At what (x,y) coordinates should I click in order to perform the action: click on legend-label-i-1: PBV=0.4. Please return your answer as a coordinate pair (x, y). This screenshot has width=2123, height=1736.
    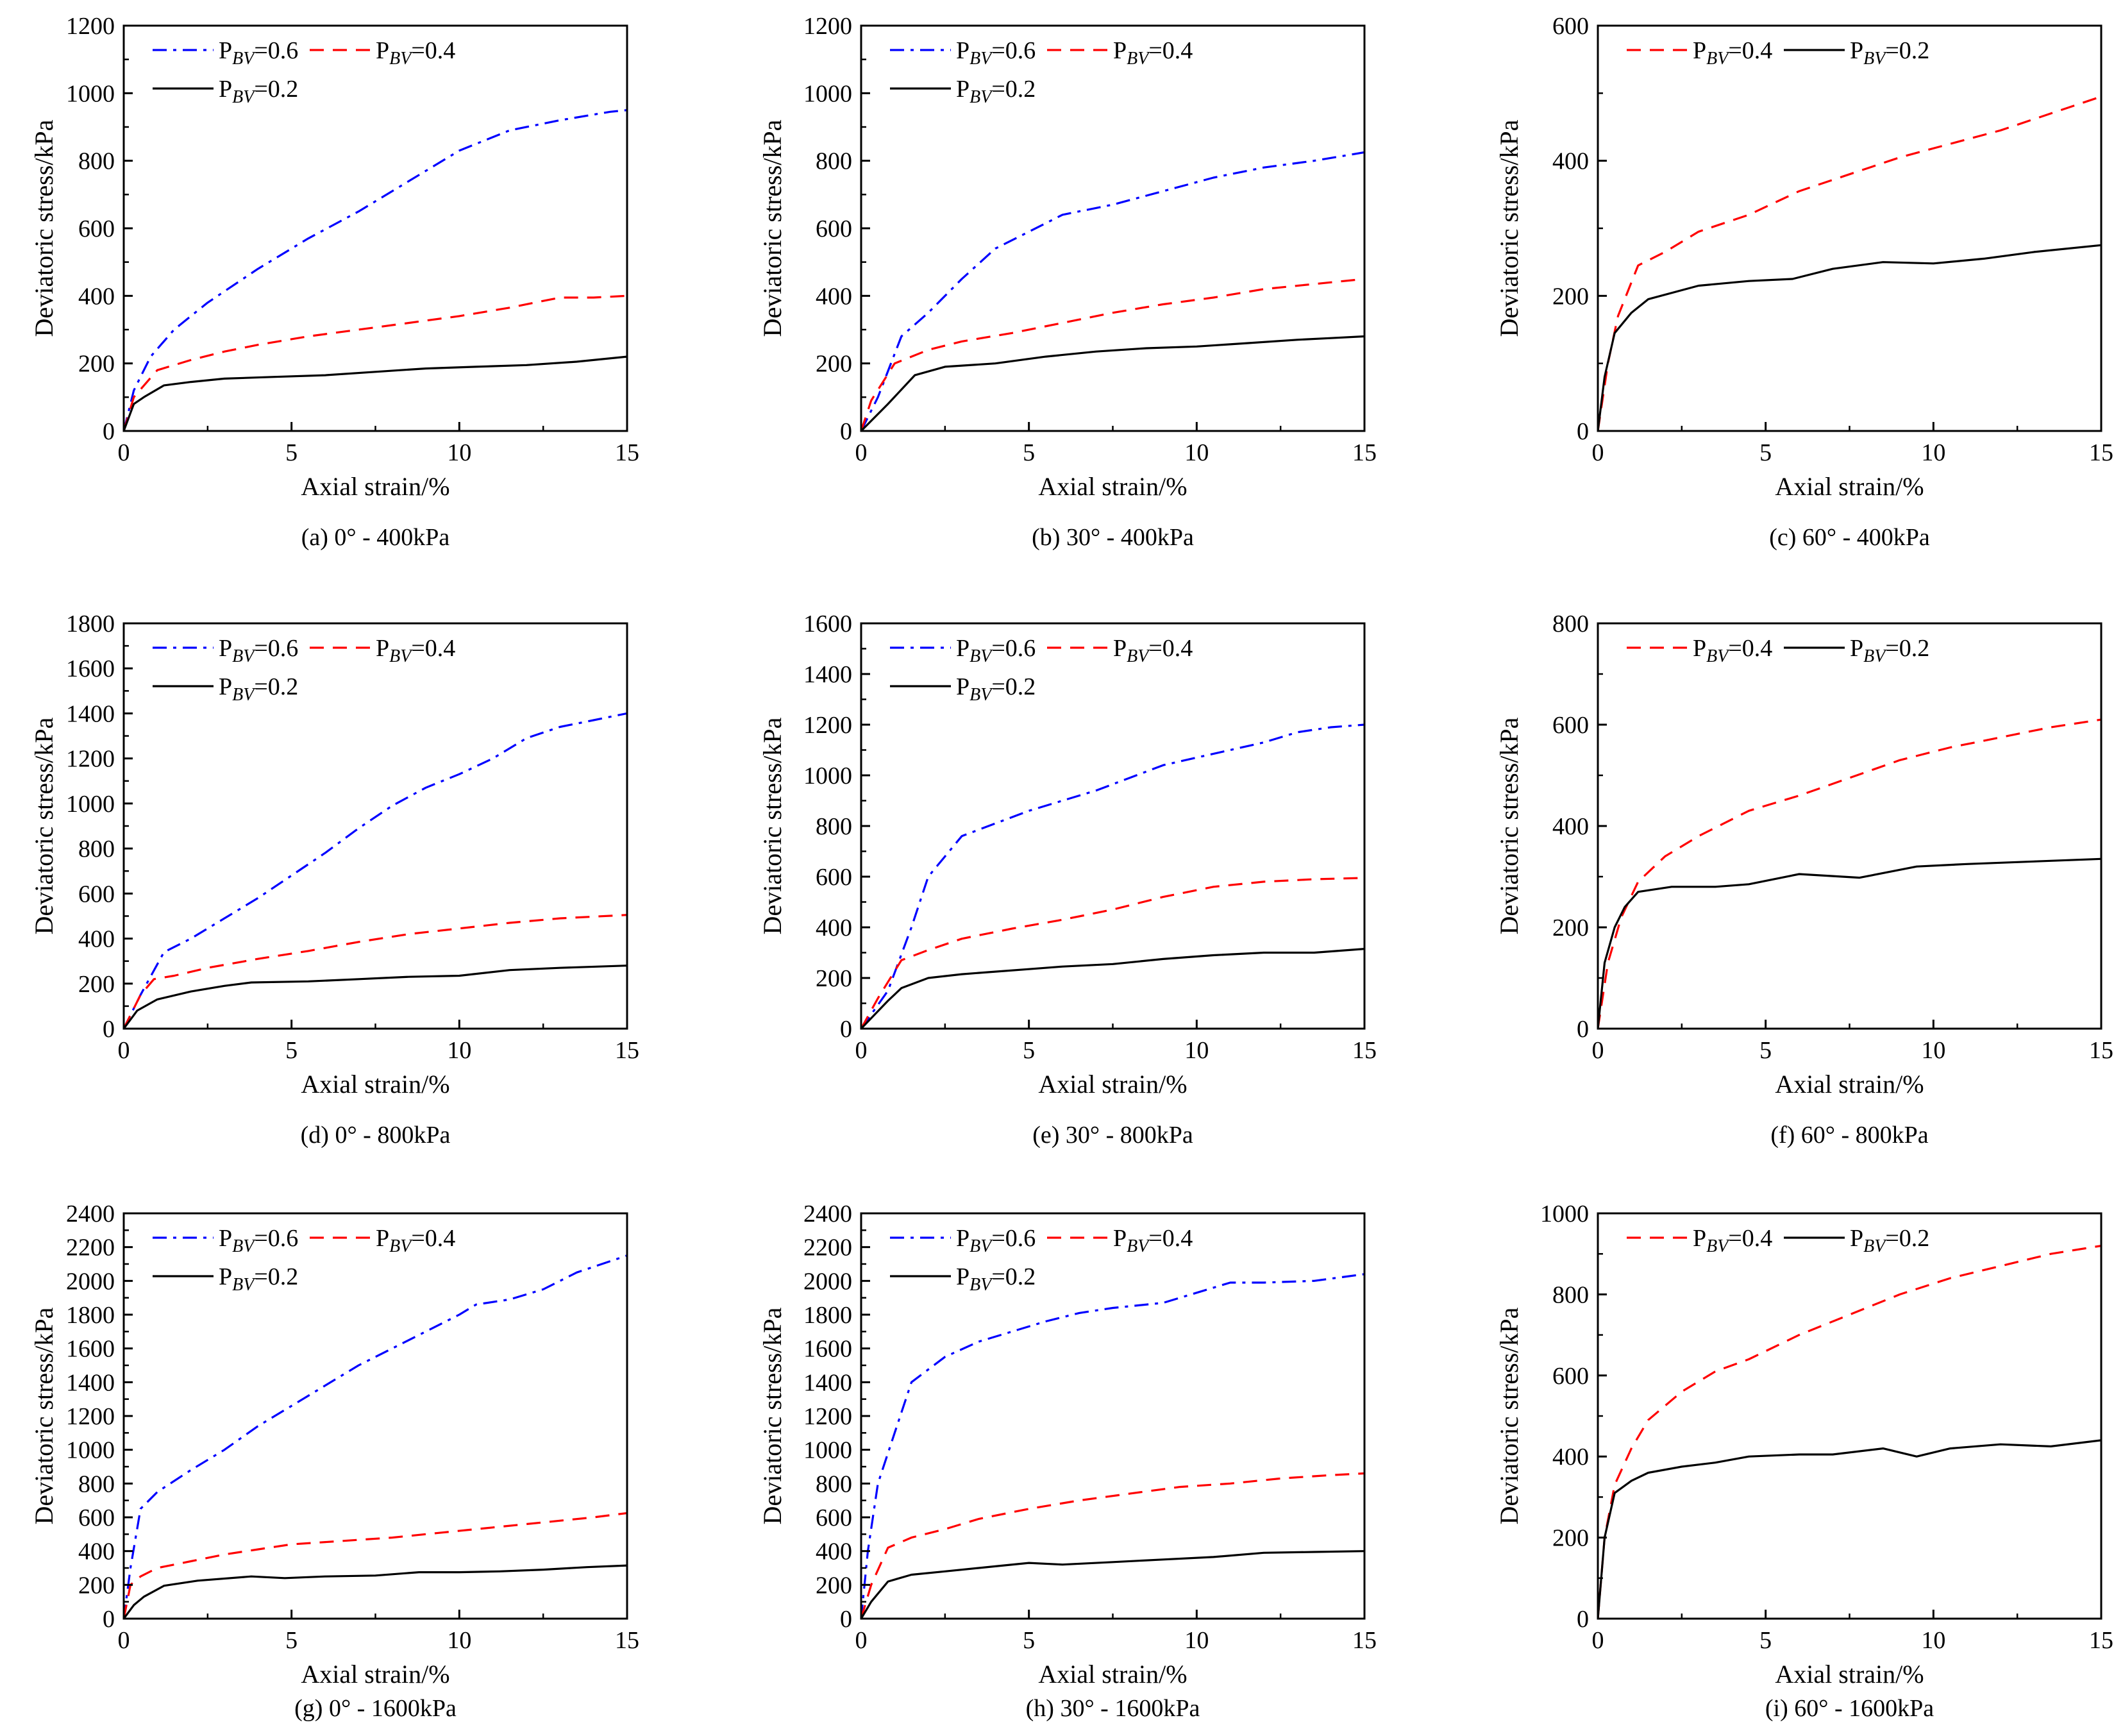
    Looking at the image, I should click on (1732, 1241).